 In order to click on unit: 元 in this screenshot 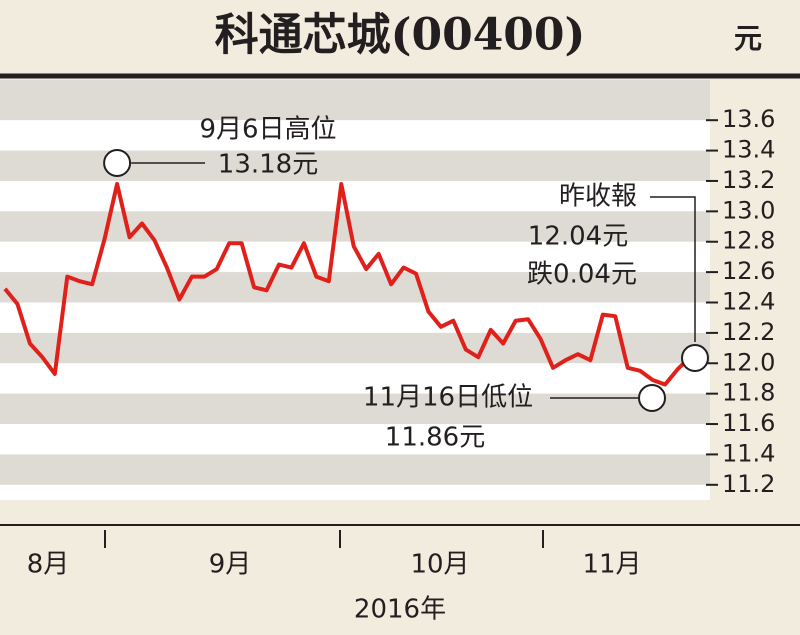, I will do `click(748, 38)`.